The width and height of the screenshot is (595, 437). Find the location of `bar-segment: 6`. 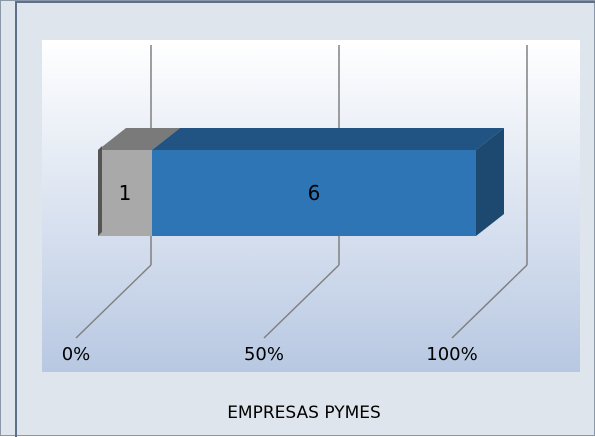

bar-segment: 6 is located at coordinates (328, 182).